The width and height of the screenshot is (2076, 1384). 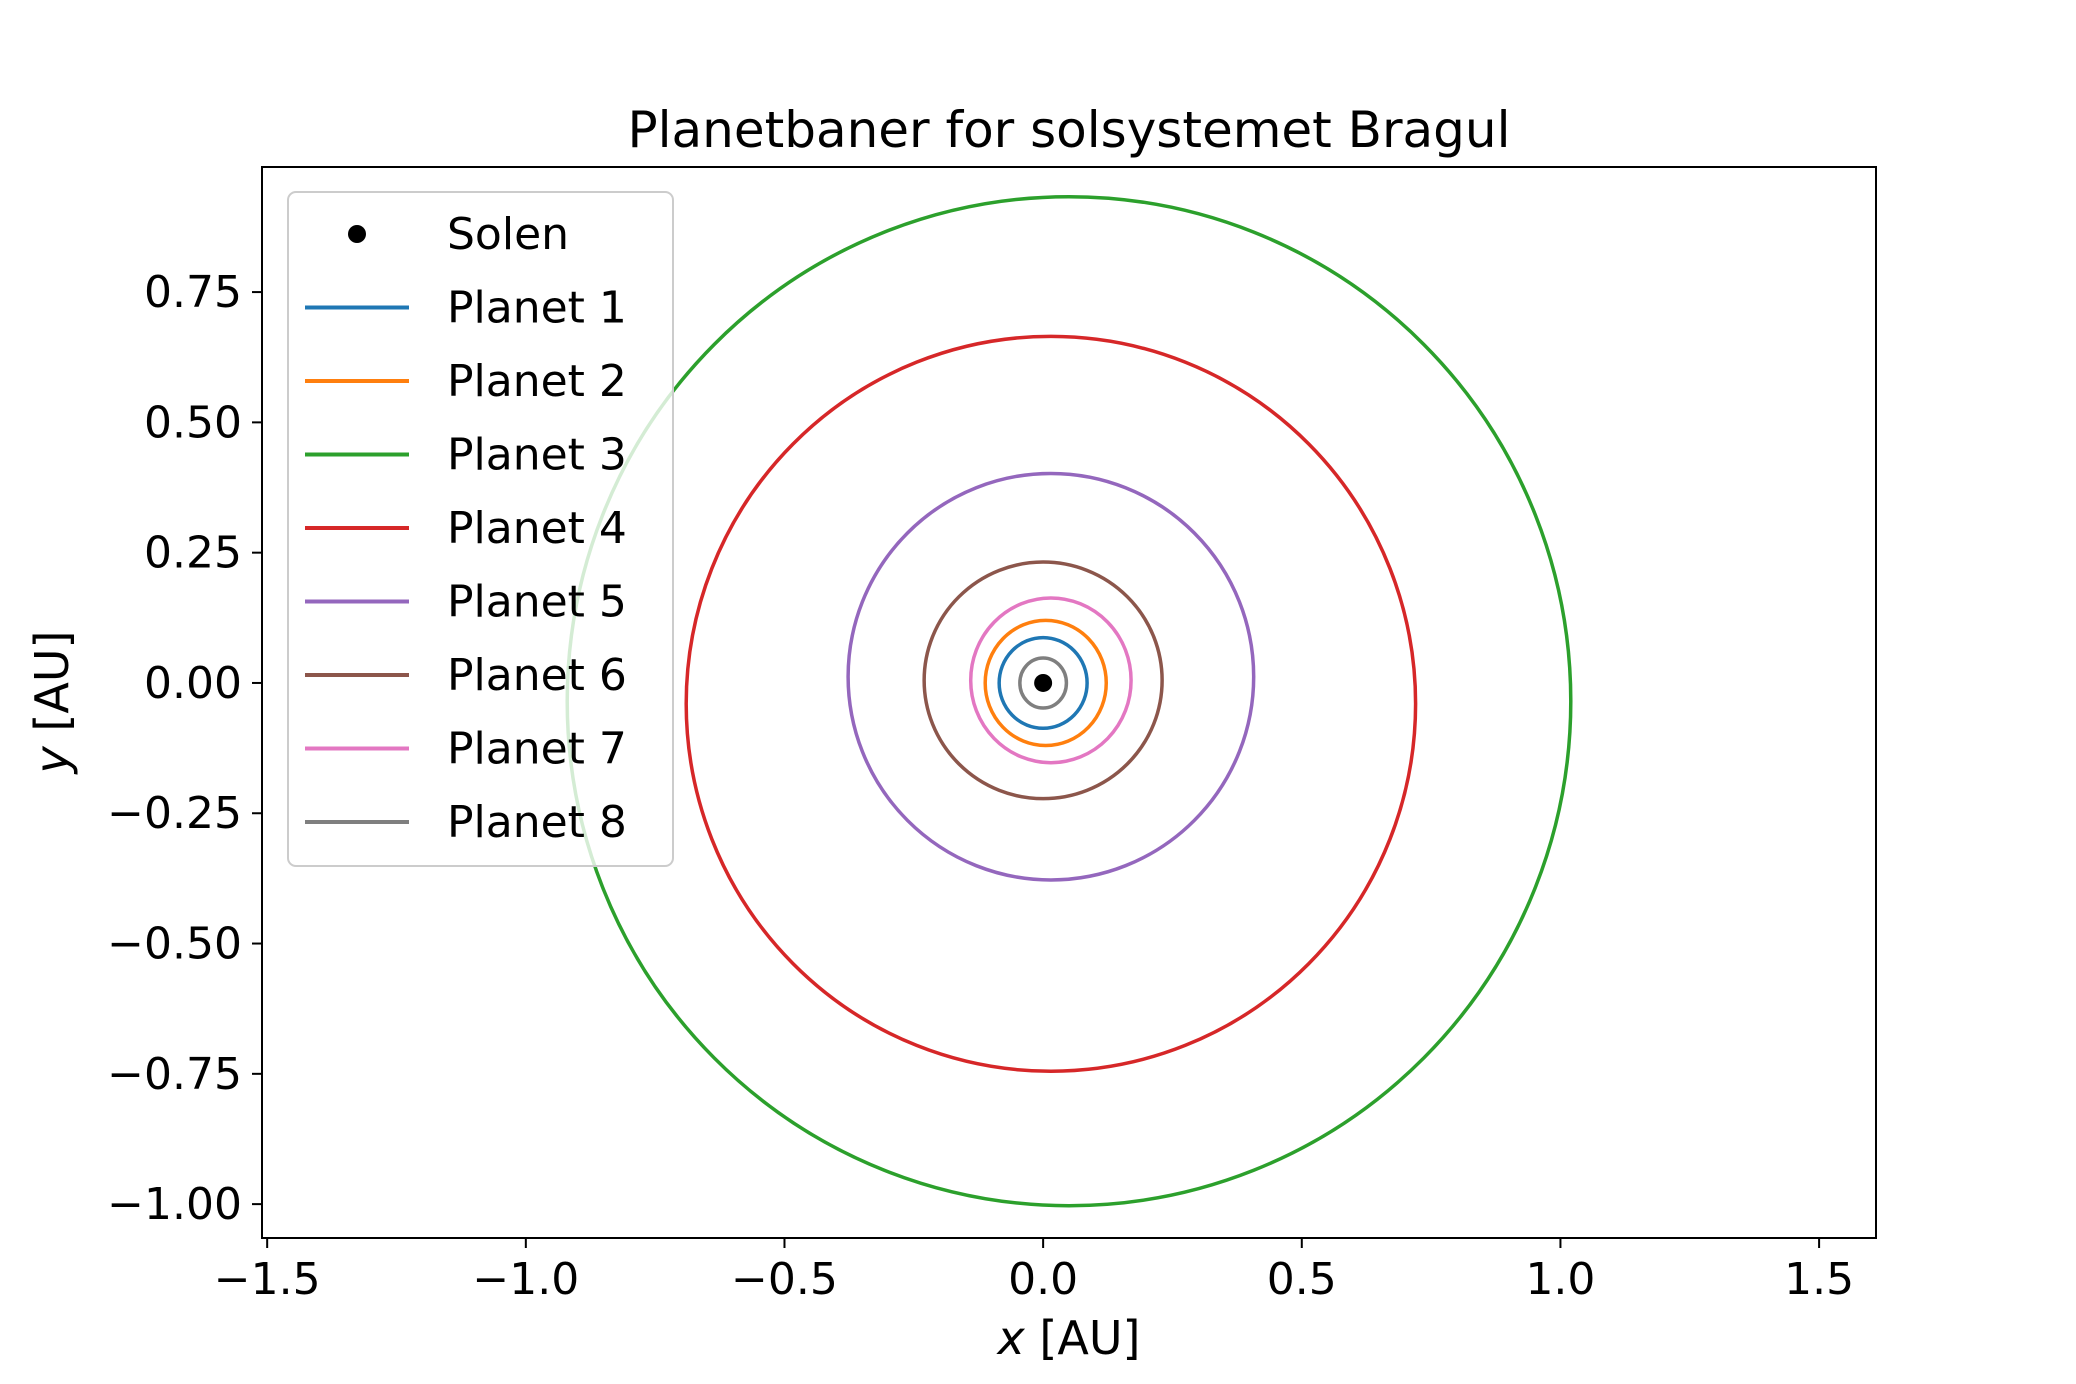 What do you see at coordinates (537, 381) in the screenshot?
I see `legend-label: Planet 2` at bounding box center [537, 381].